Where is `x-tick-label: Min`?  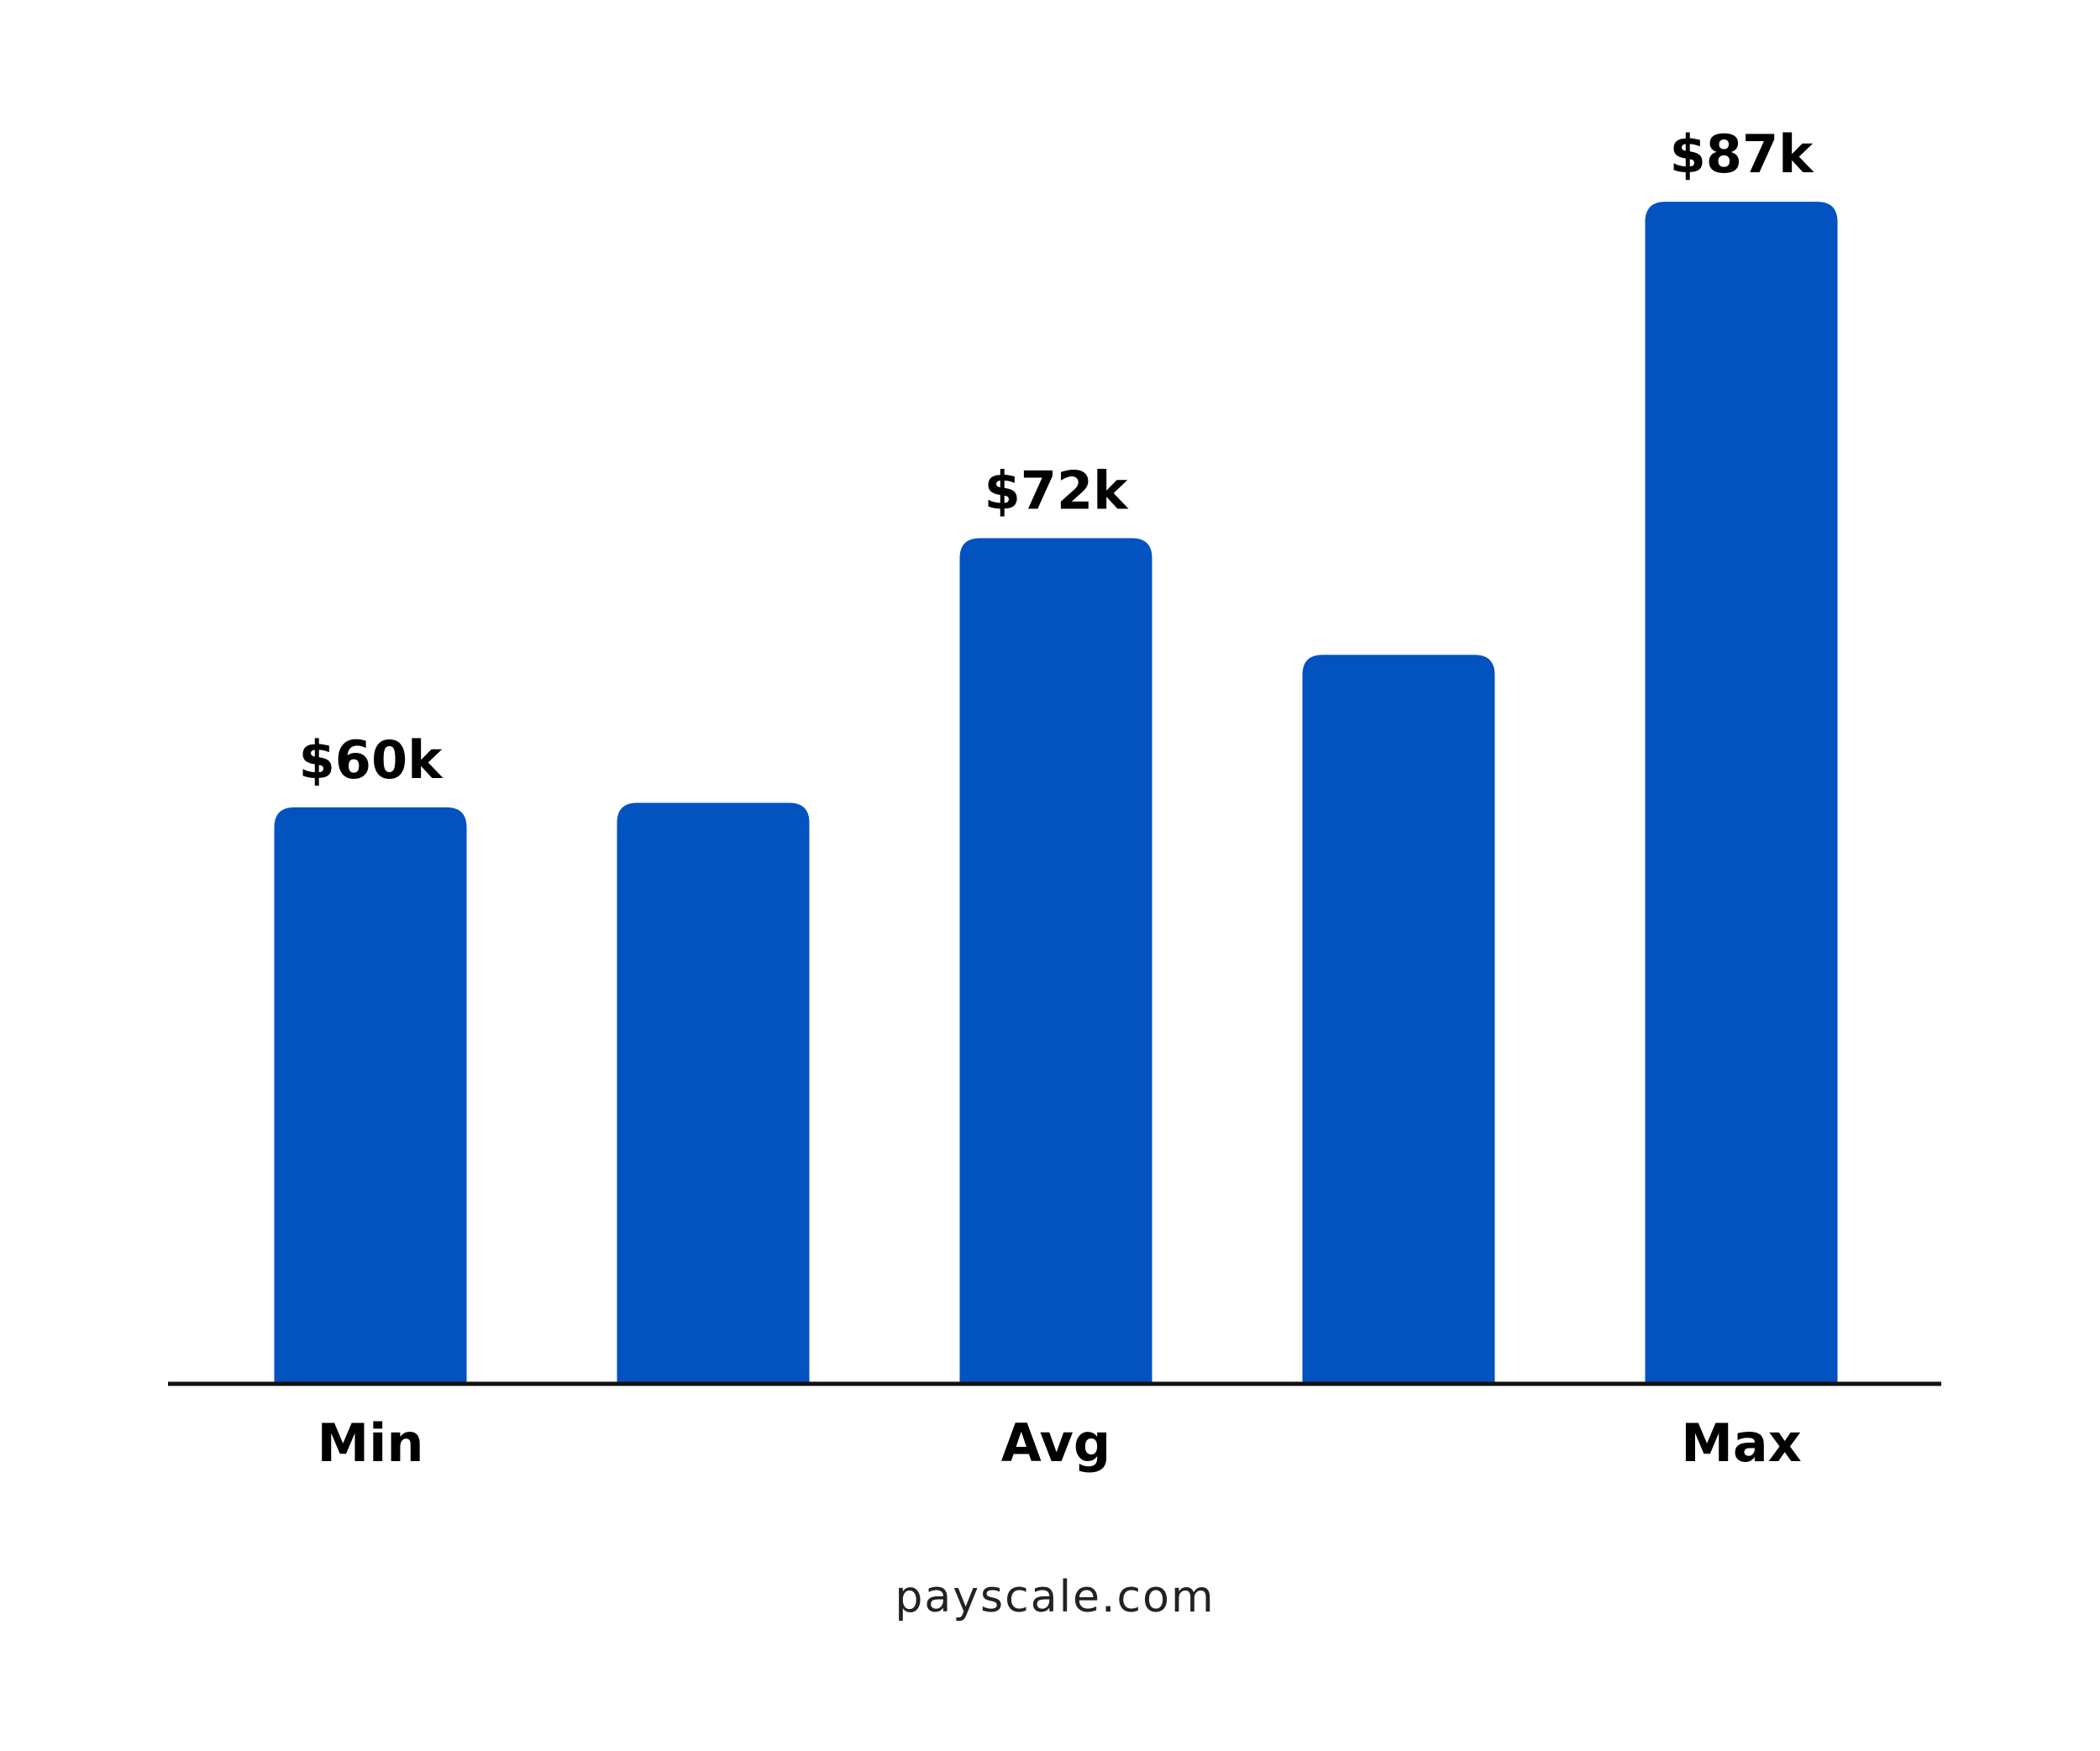 x-tick-label: Min is located at coordinates (370, 1443).